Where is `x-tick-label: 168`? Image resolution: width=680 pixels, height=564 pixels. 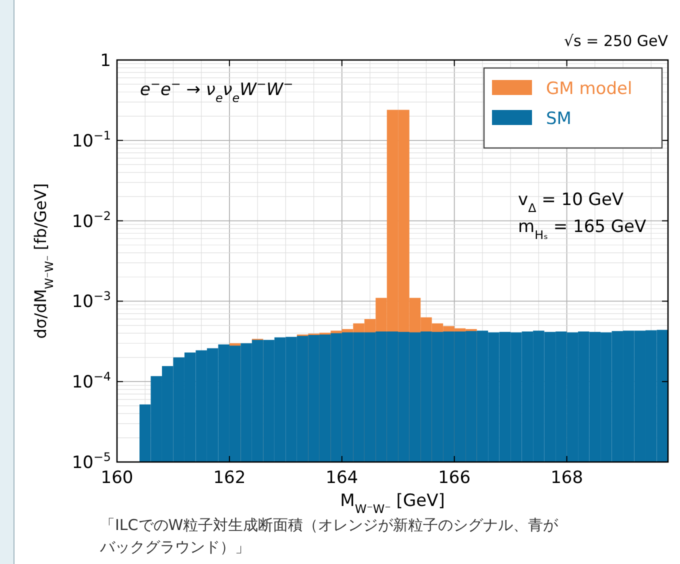
x-tick-label: 168 is located at coordinates (567, 478).